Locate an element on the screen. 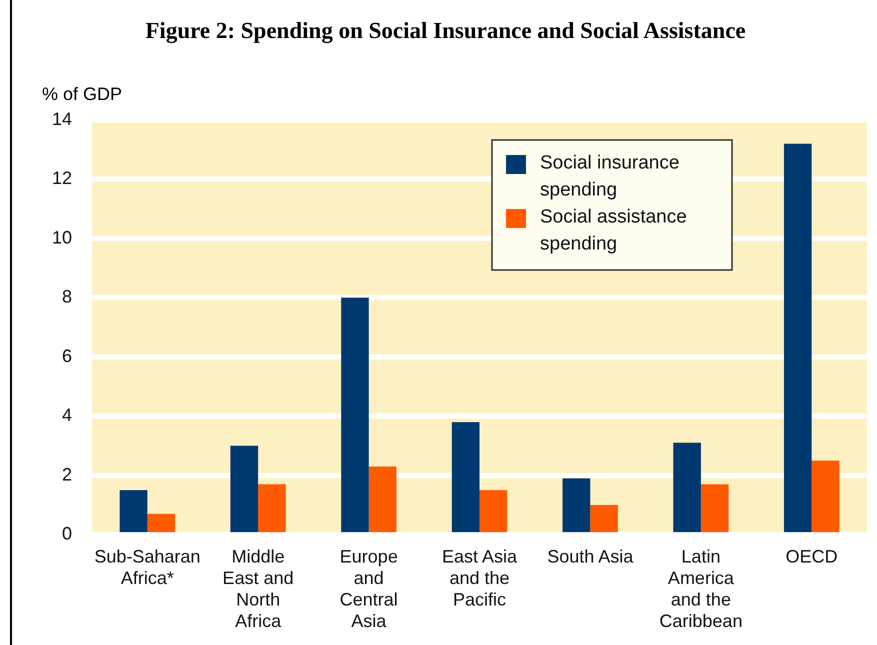 The height and width of the screenshot is (645, 877). legend-label: Social insurance spending is located at coordinates (610, 176).